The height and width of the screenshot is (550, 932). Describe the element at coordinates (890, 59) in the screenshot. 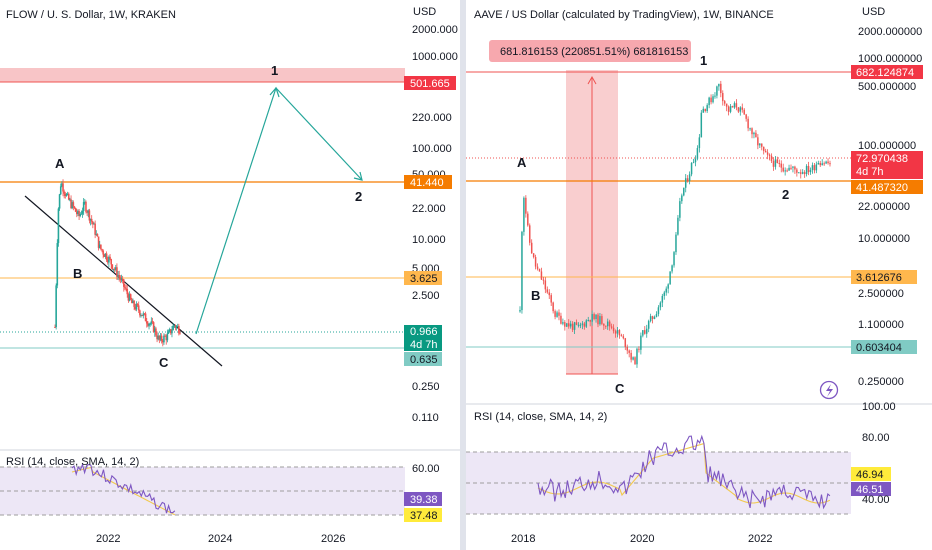

I see `right-tick-1000: 1000.000000` at that location.